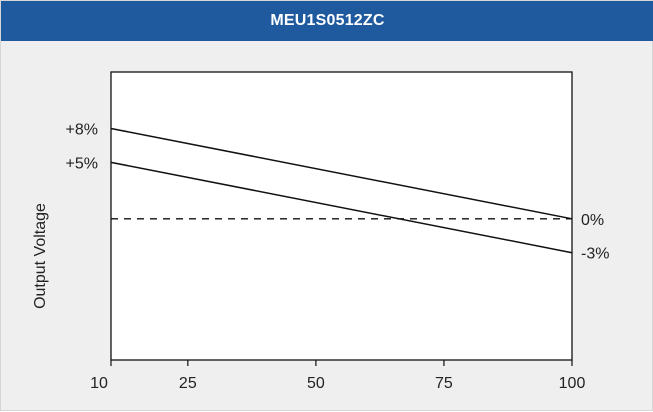 This screenshot has height=412, width=653. What do you see at coordinates (316, 383) in the screenshot?
I see `x-tick-label-50: 50` at bounding box center [316, 383].